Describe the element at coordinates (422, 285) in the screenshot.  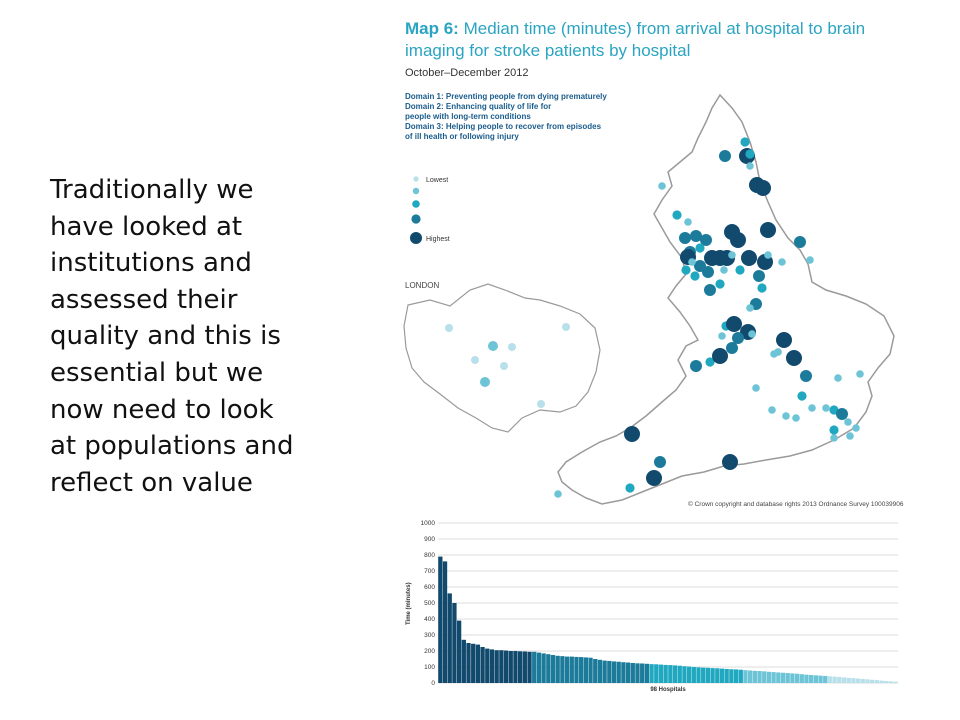
I see `london-inset-label: LONDON` at that location.